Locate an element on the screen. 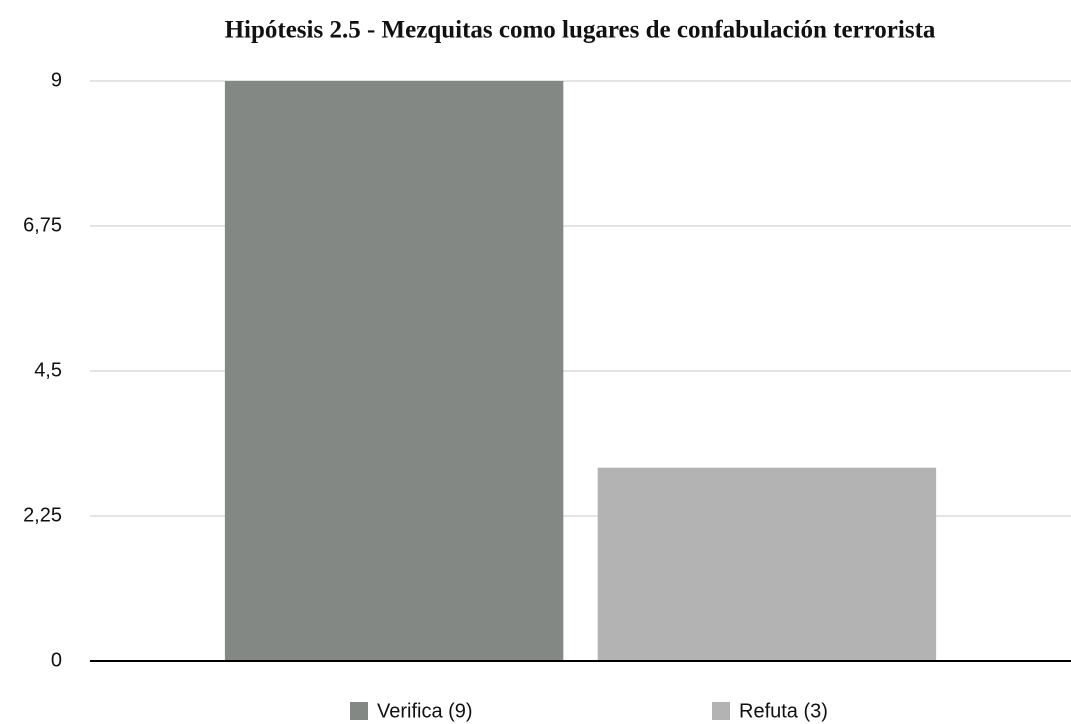 The image size is (1071, 724). y-tick-label: 6,75 is located at coordinates (42, 225).